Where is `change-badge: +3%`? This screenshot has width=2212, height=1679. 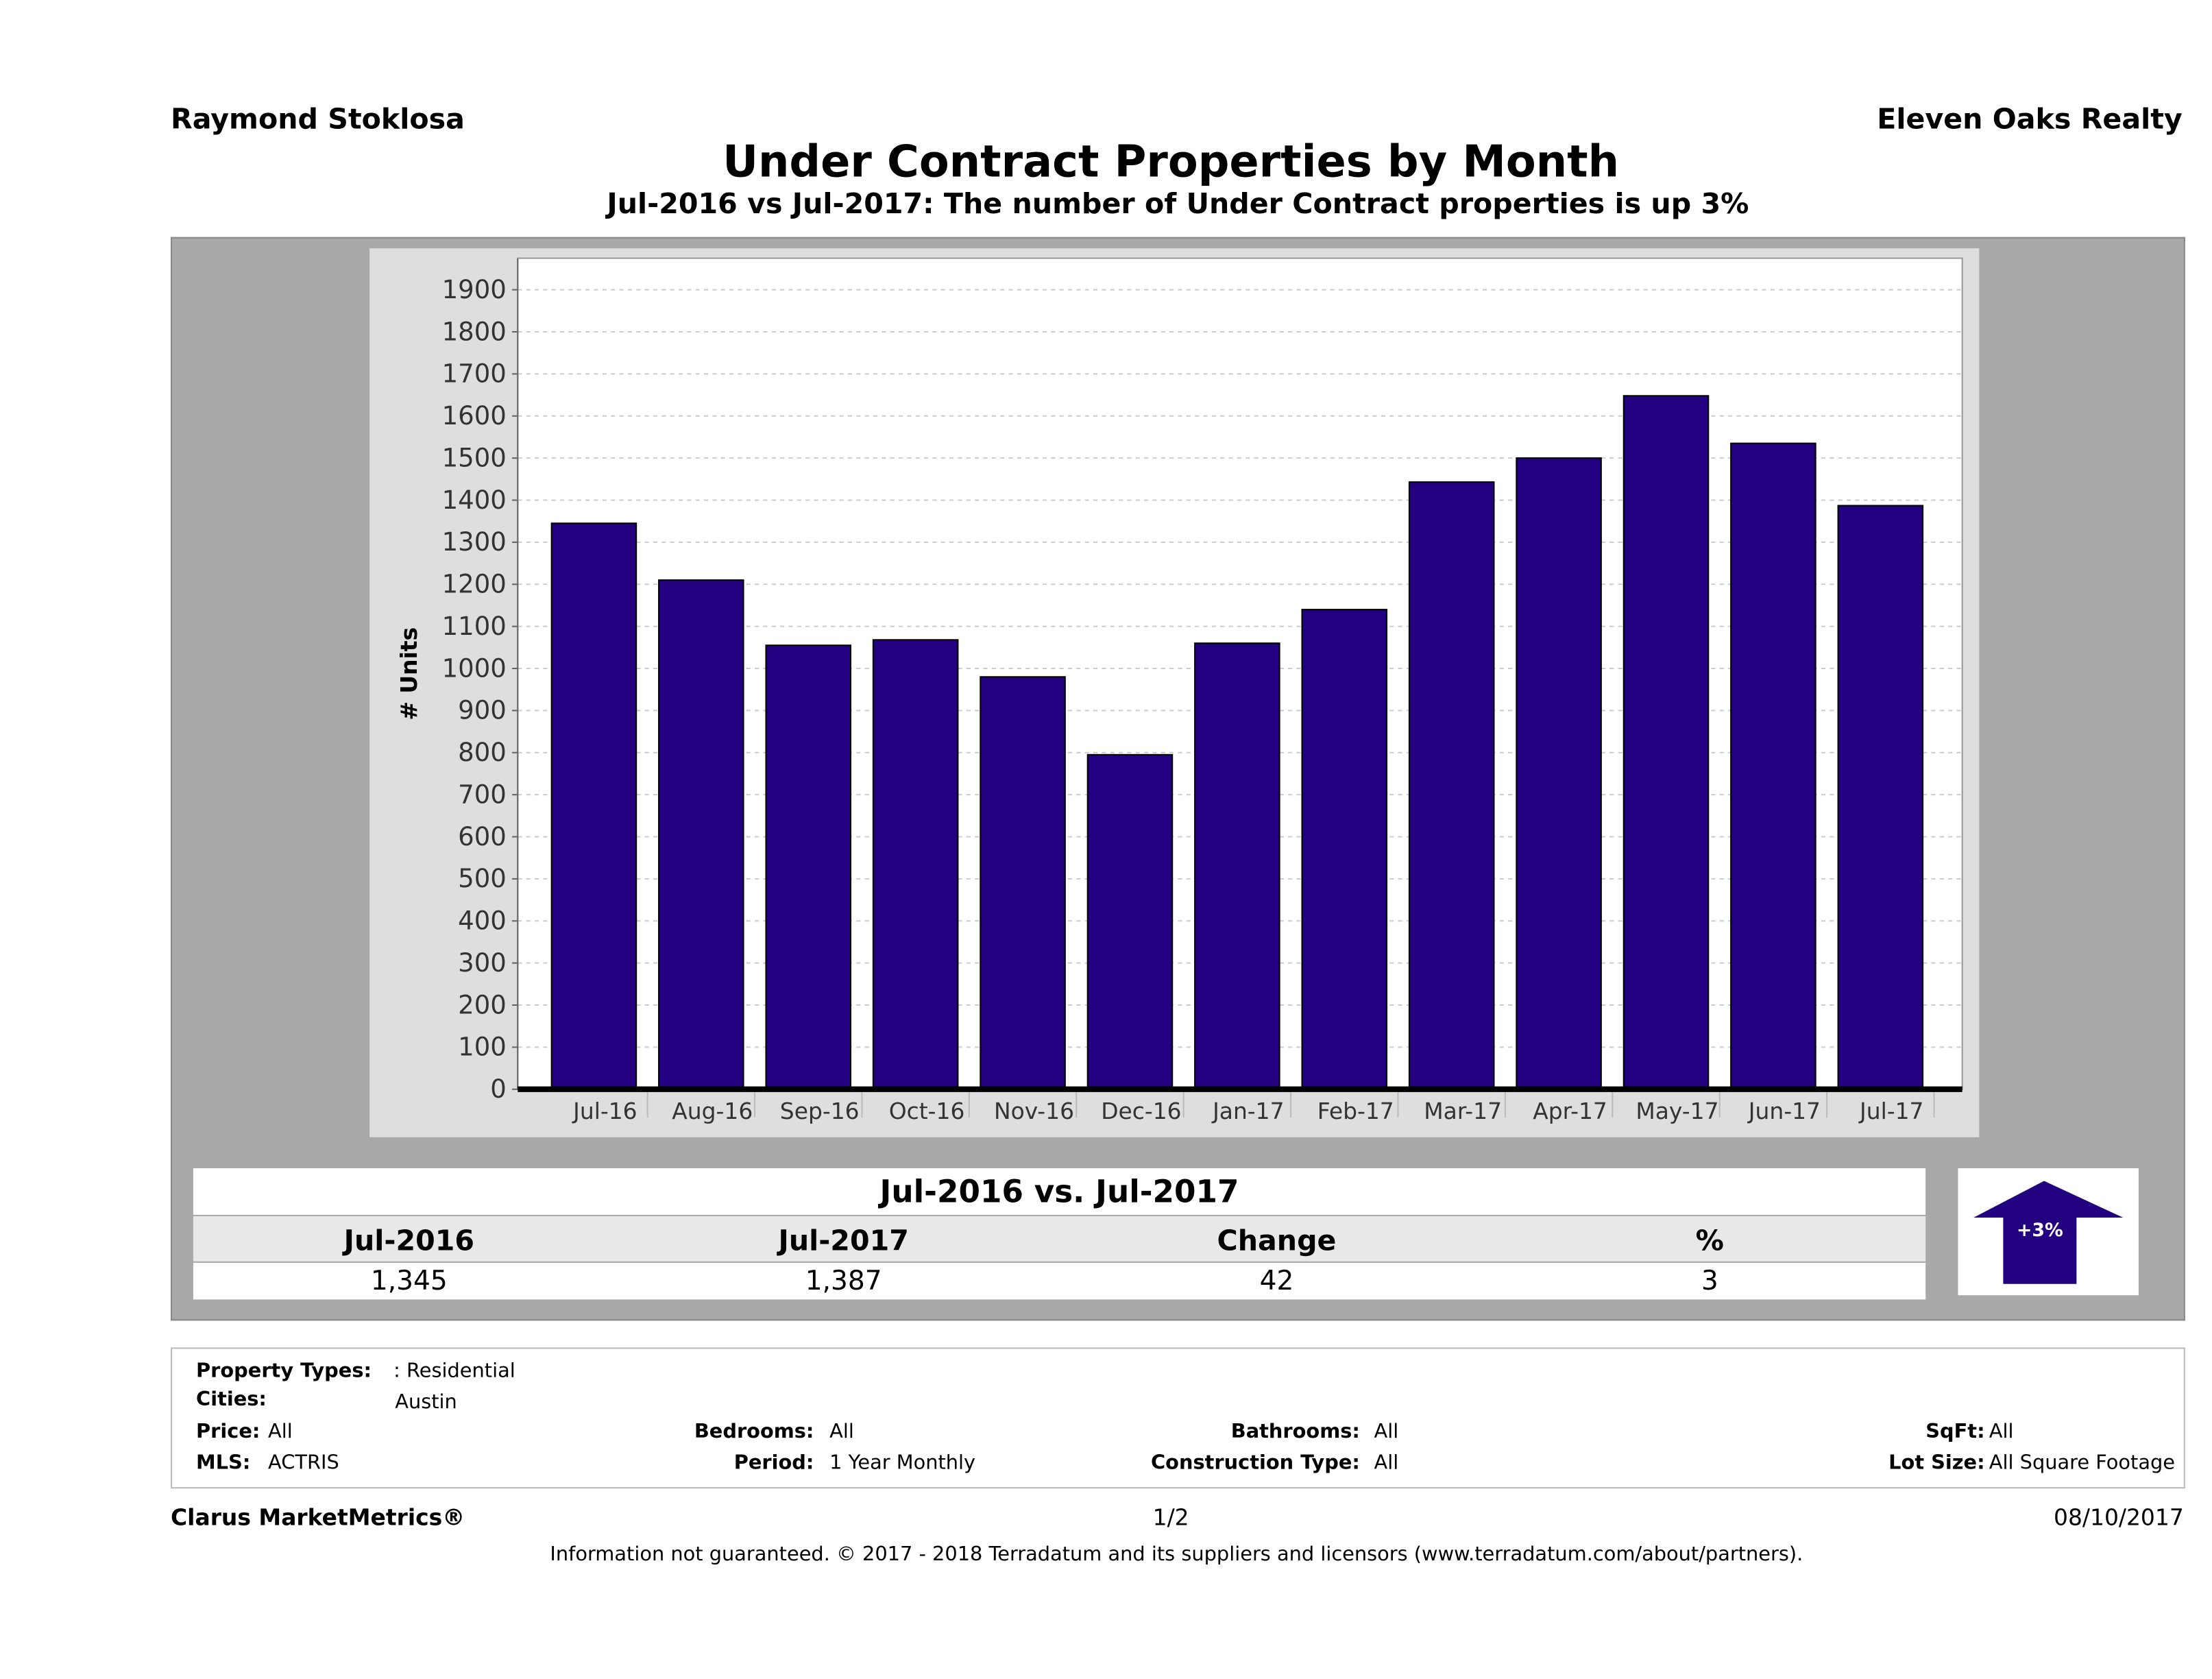 change-badge: +3% is located at coordinates (2048, 1232).